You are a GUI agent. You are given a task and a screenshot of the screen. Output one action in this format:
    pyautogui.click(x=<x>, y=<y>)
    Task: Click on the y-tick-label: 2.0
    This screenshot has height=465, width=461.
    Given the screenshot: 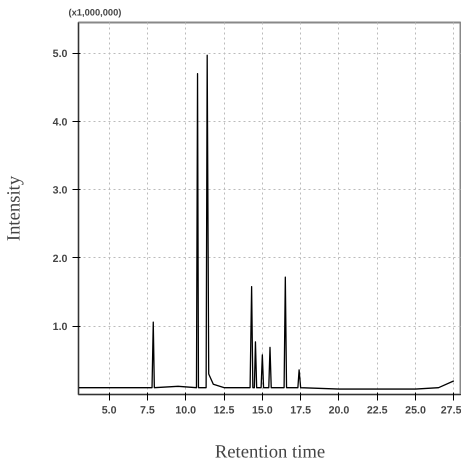 What is the action you would take?
    pyautogui.click(x=60, y=258)
    